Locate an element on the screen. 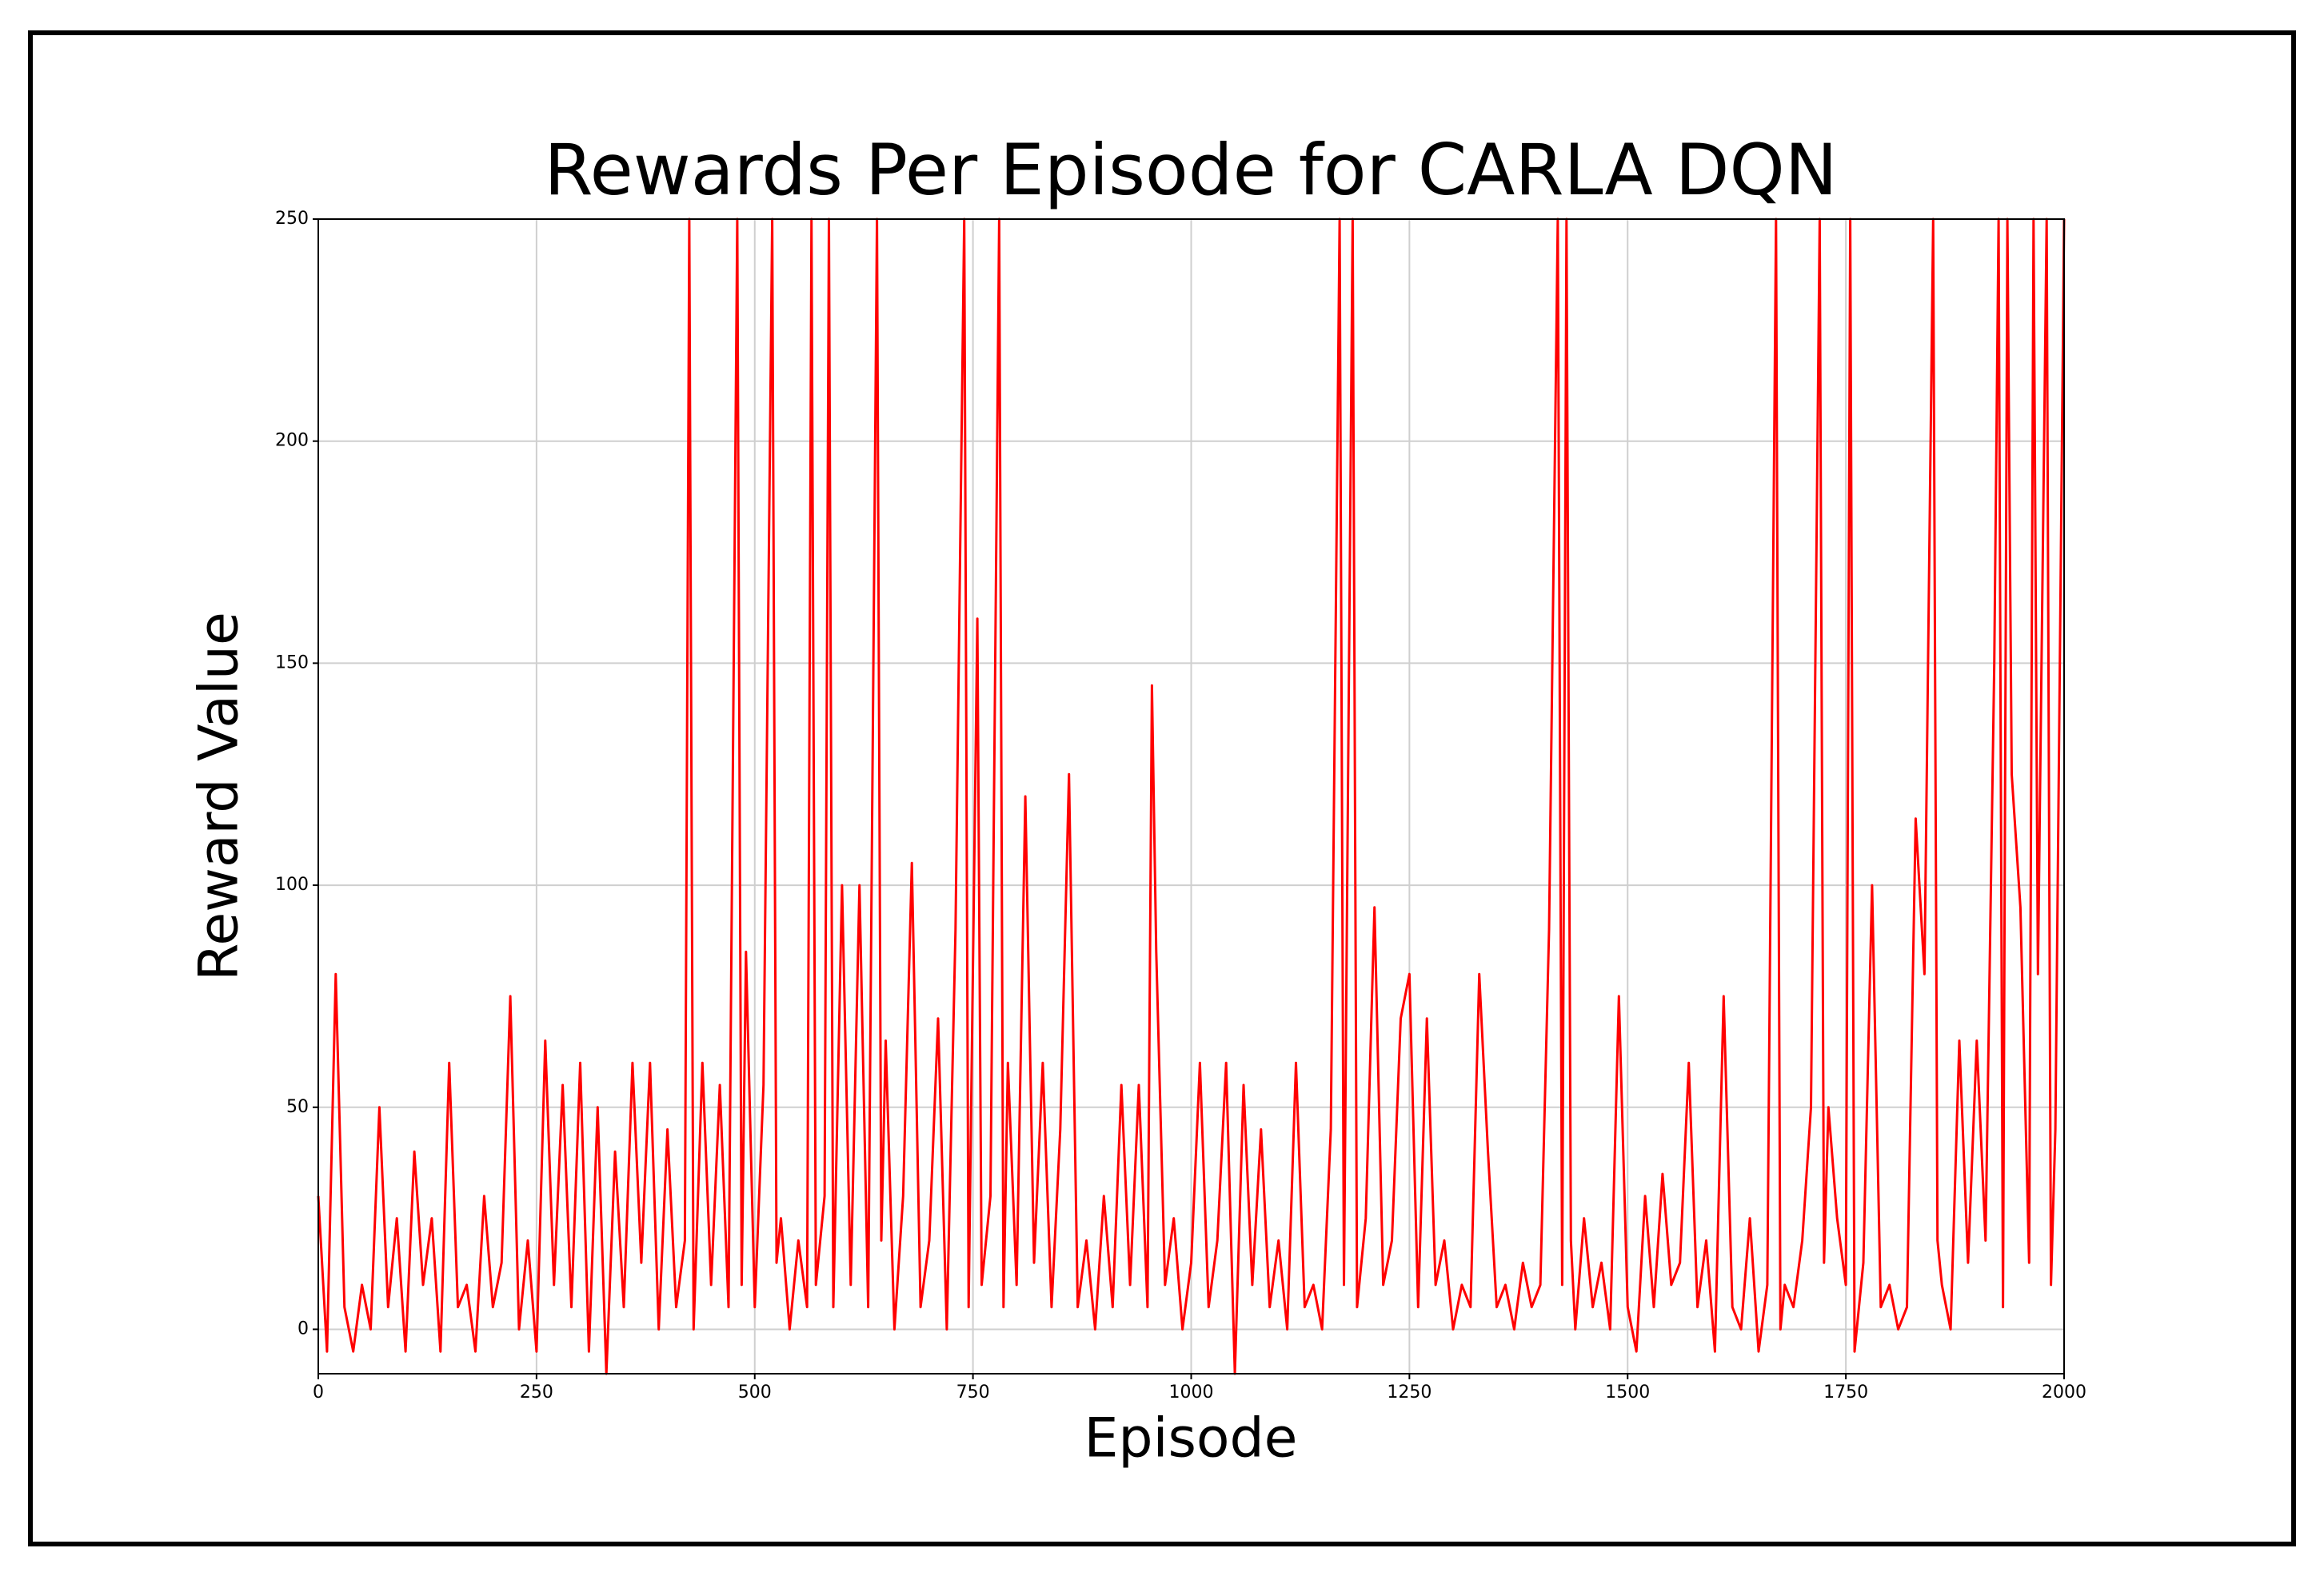  chart-title: Rewards Per Episode for CARLA DQN is located at coordinates (1190, 170).